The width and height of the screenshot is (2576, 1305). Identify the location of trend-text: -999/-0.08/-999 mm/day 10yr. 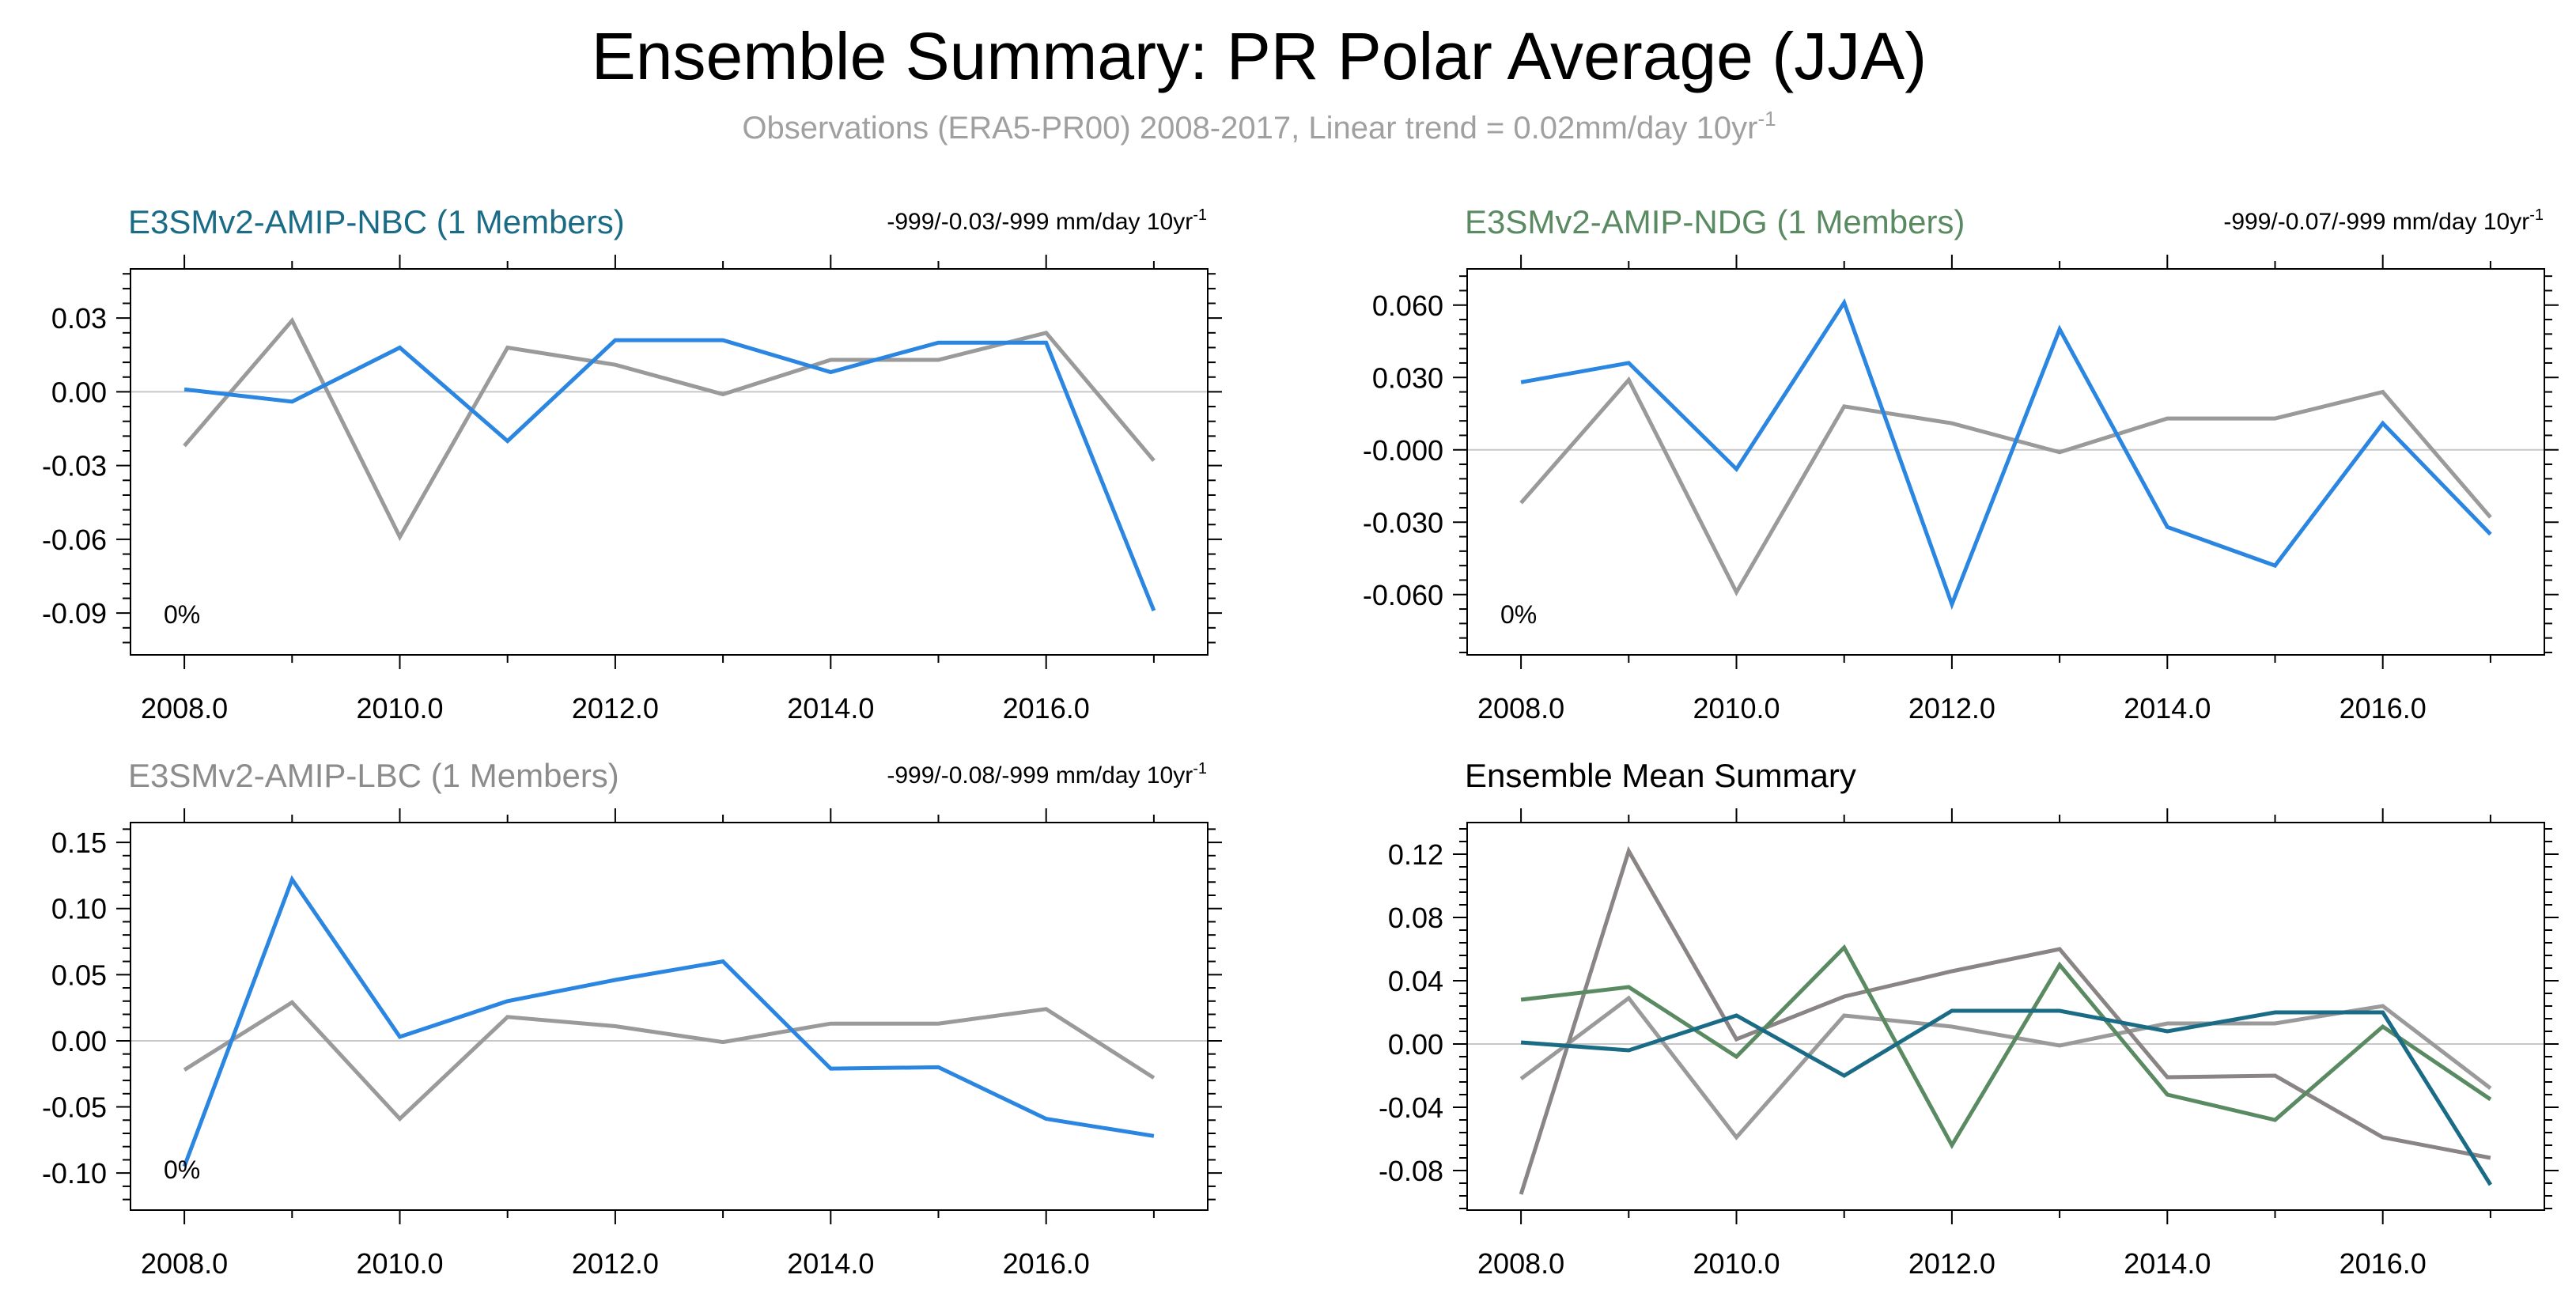
(1040, 775).